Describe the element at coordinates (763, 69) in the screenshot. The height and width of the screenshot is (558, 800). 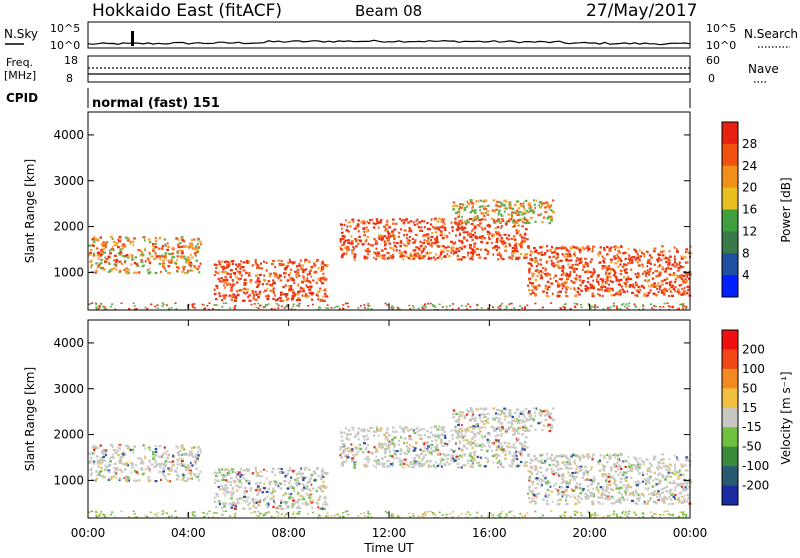
I see `nave-label: Nave` at that location.